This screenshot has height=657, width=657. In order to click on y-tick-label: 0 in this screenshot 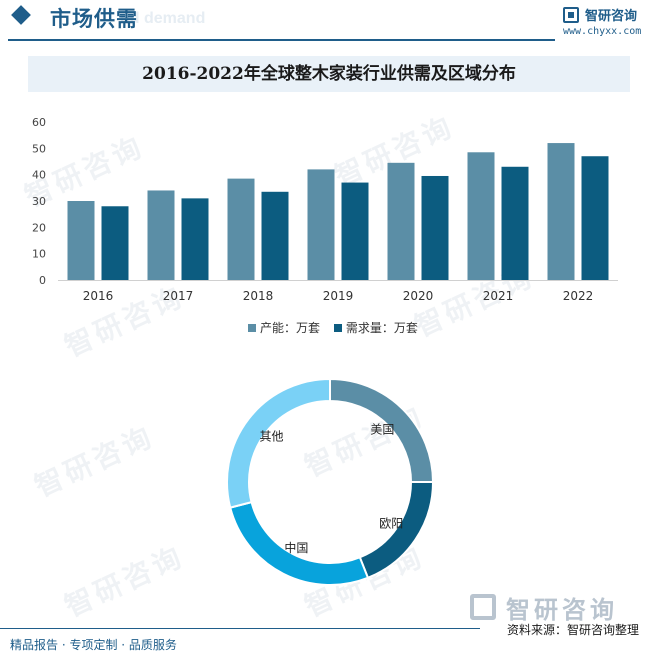, I will do `click(42, 280)`.